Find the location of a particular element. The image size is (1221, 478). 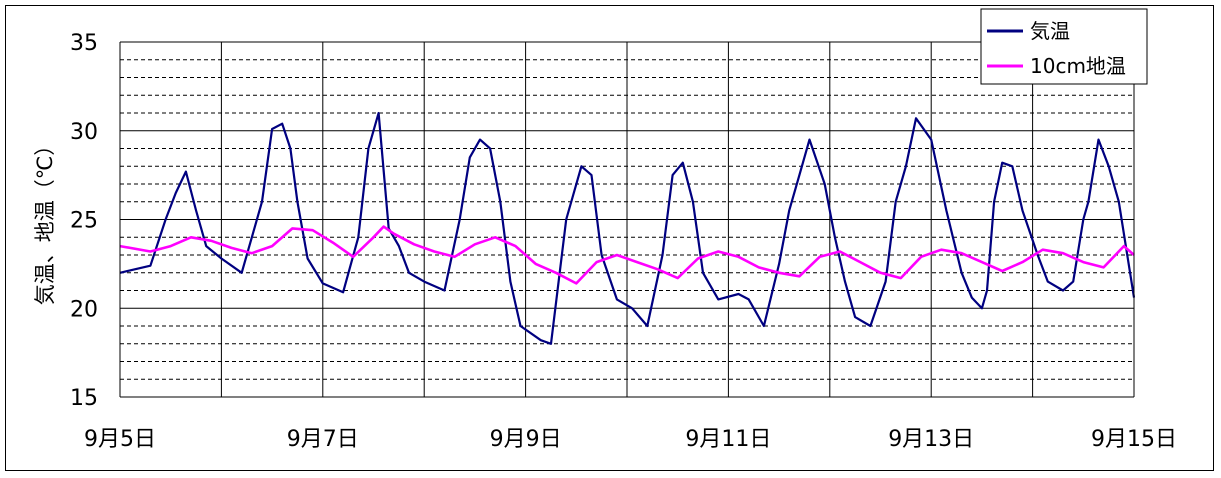

y-axis-label: 気温、地温（℃） is located at coordinates (45, 220).